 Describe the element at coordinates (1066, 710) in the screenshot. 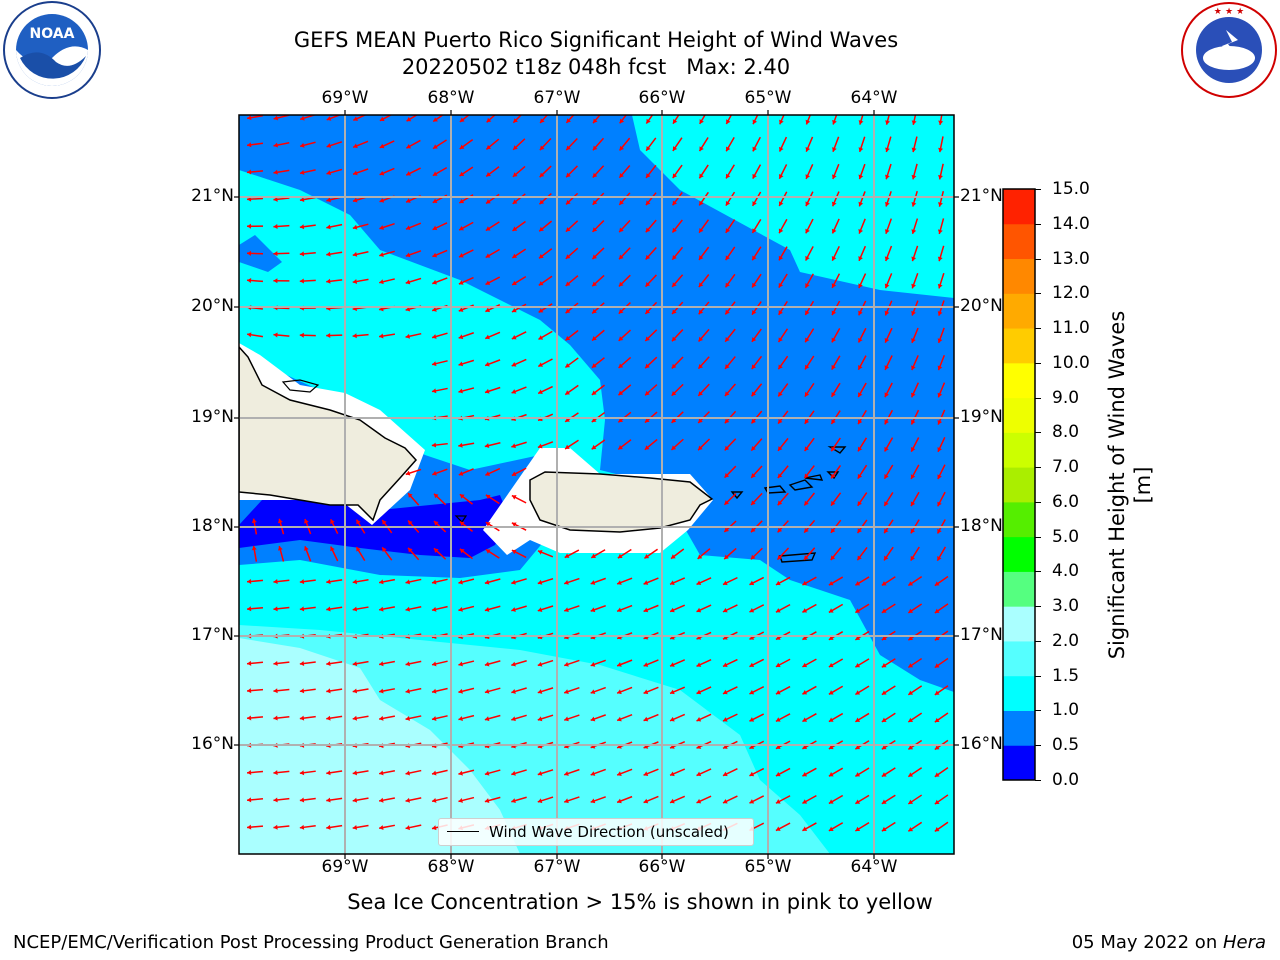

I see `colorbar-tick-label: 1.0` at that location.